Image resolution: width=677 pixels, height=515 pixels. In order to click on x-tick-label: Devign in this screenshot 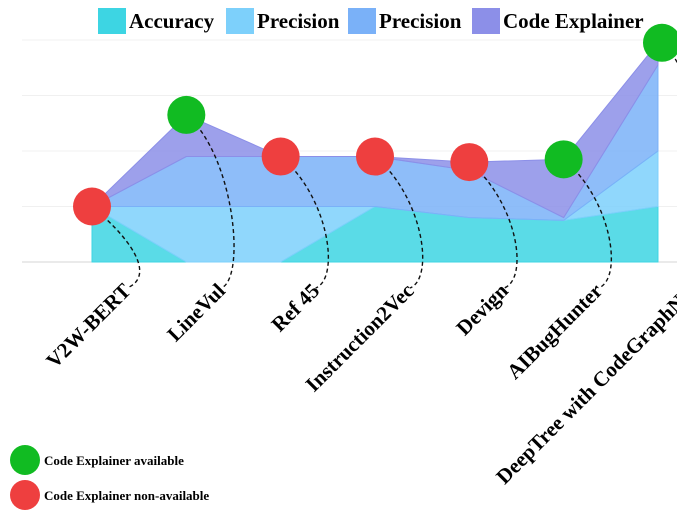, I will do `click(482, 309)`.